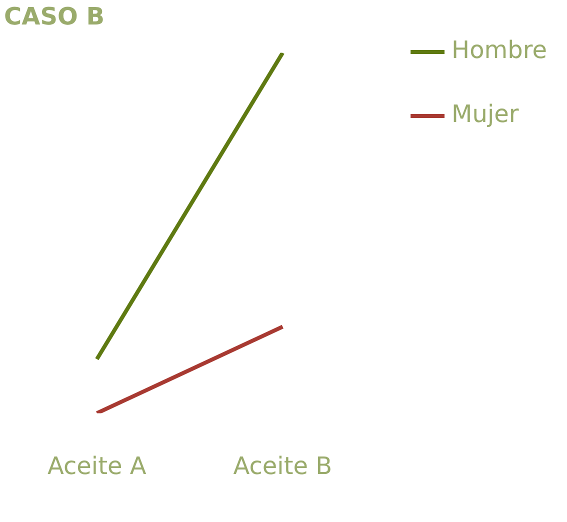 Image resolution: width=567 pixels, height=522 pixels. What do you see at coordinates (282, 466) in the screenshot?
I see `x-tick-label: Aceite B` at bounding box center [282, 466].